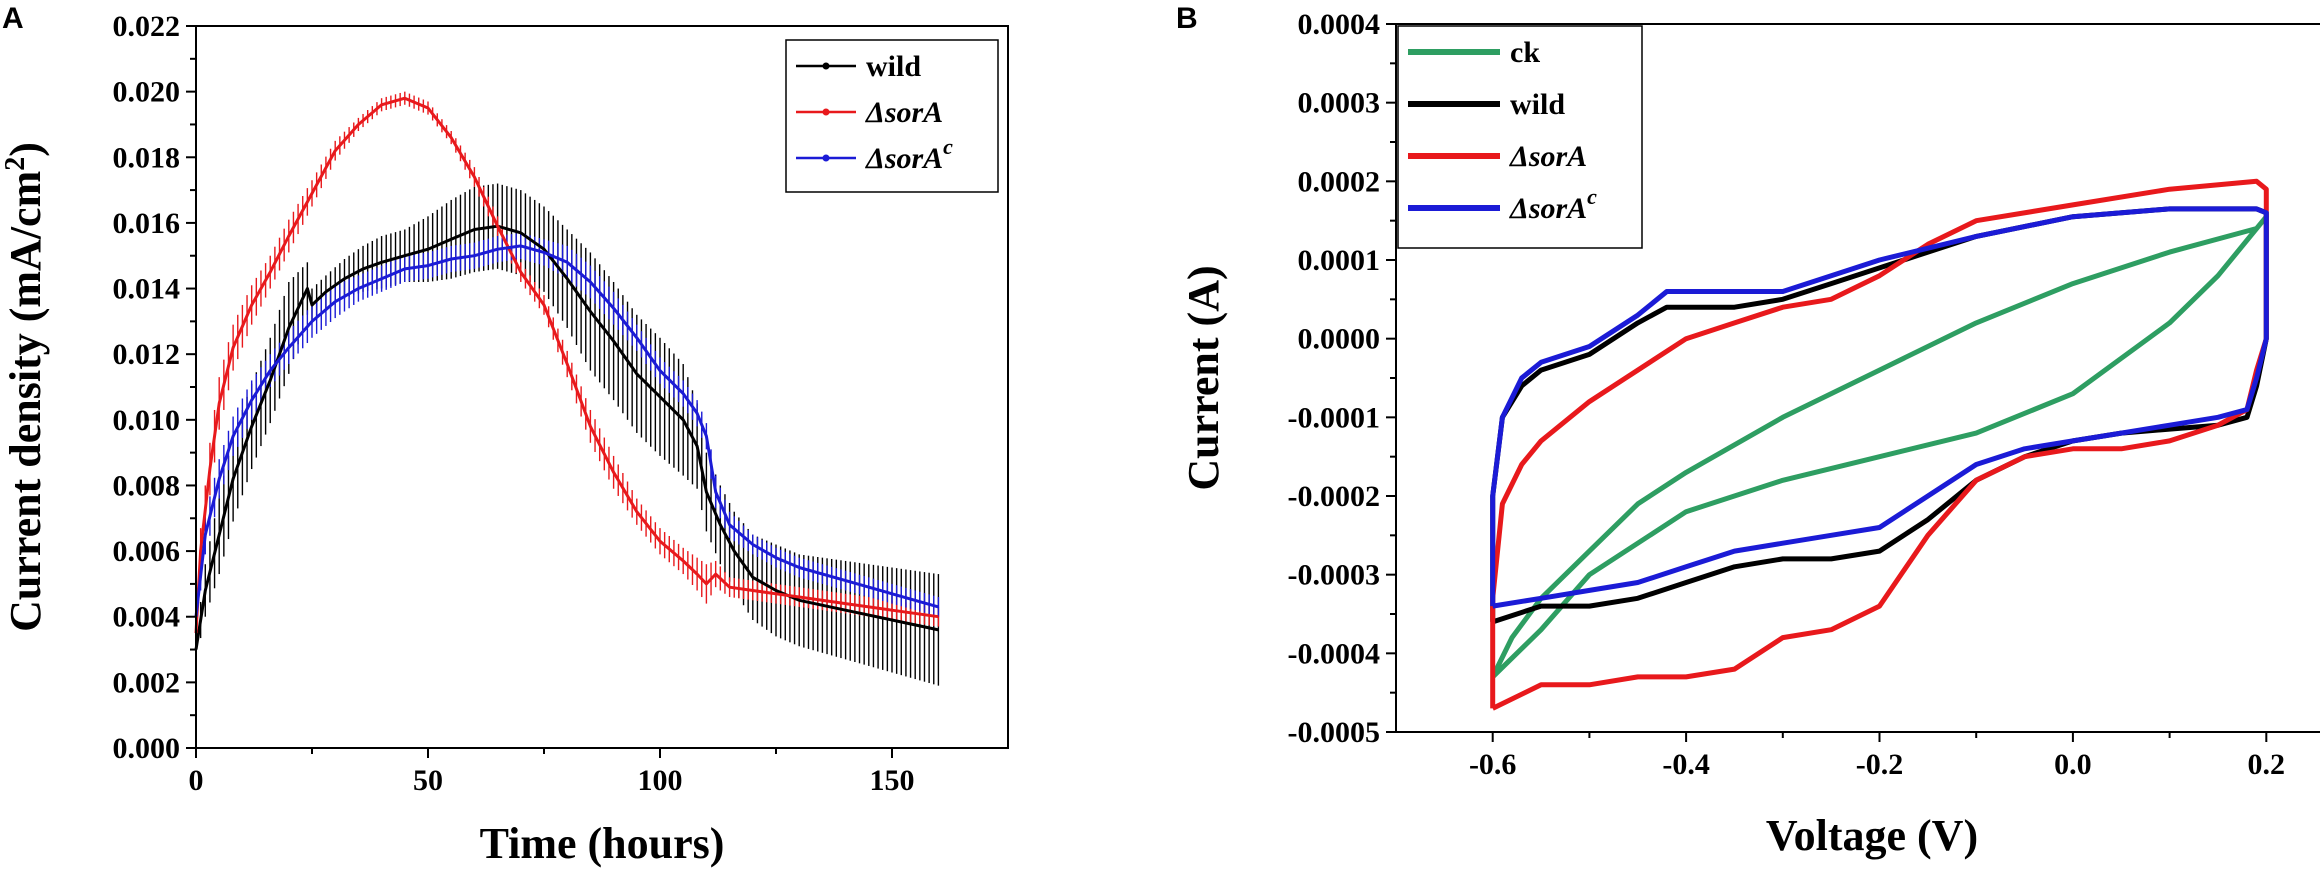 This screenshot has height=873, width=2320. Describe the element at coordinates (147, 485) in the screenshot. I see `y-tick-label: 0.008` at that location.